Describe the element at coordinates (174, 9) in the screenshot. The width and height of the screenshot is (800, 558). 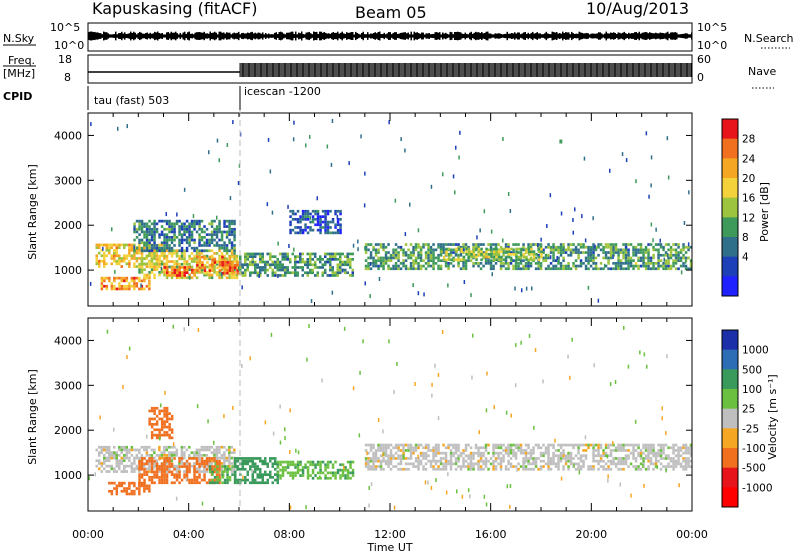
I see `station-title: Kapuskasing (fitACF)` at that location.